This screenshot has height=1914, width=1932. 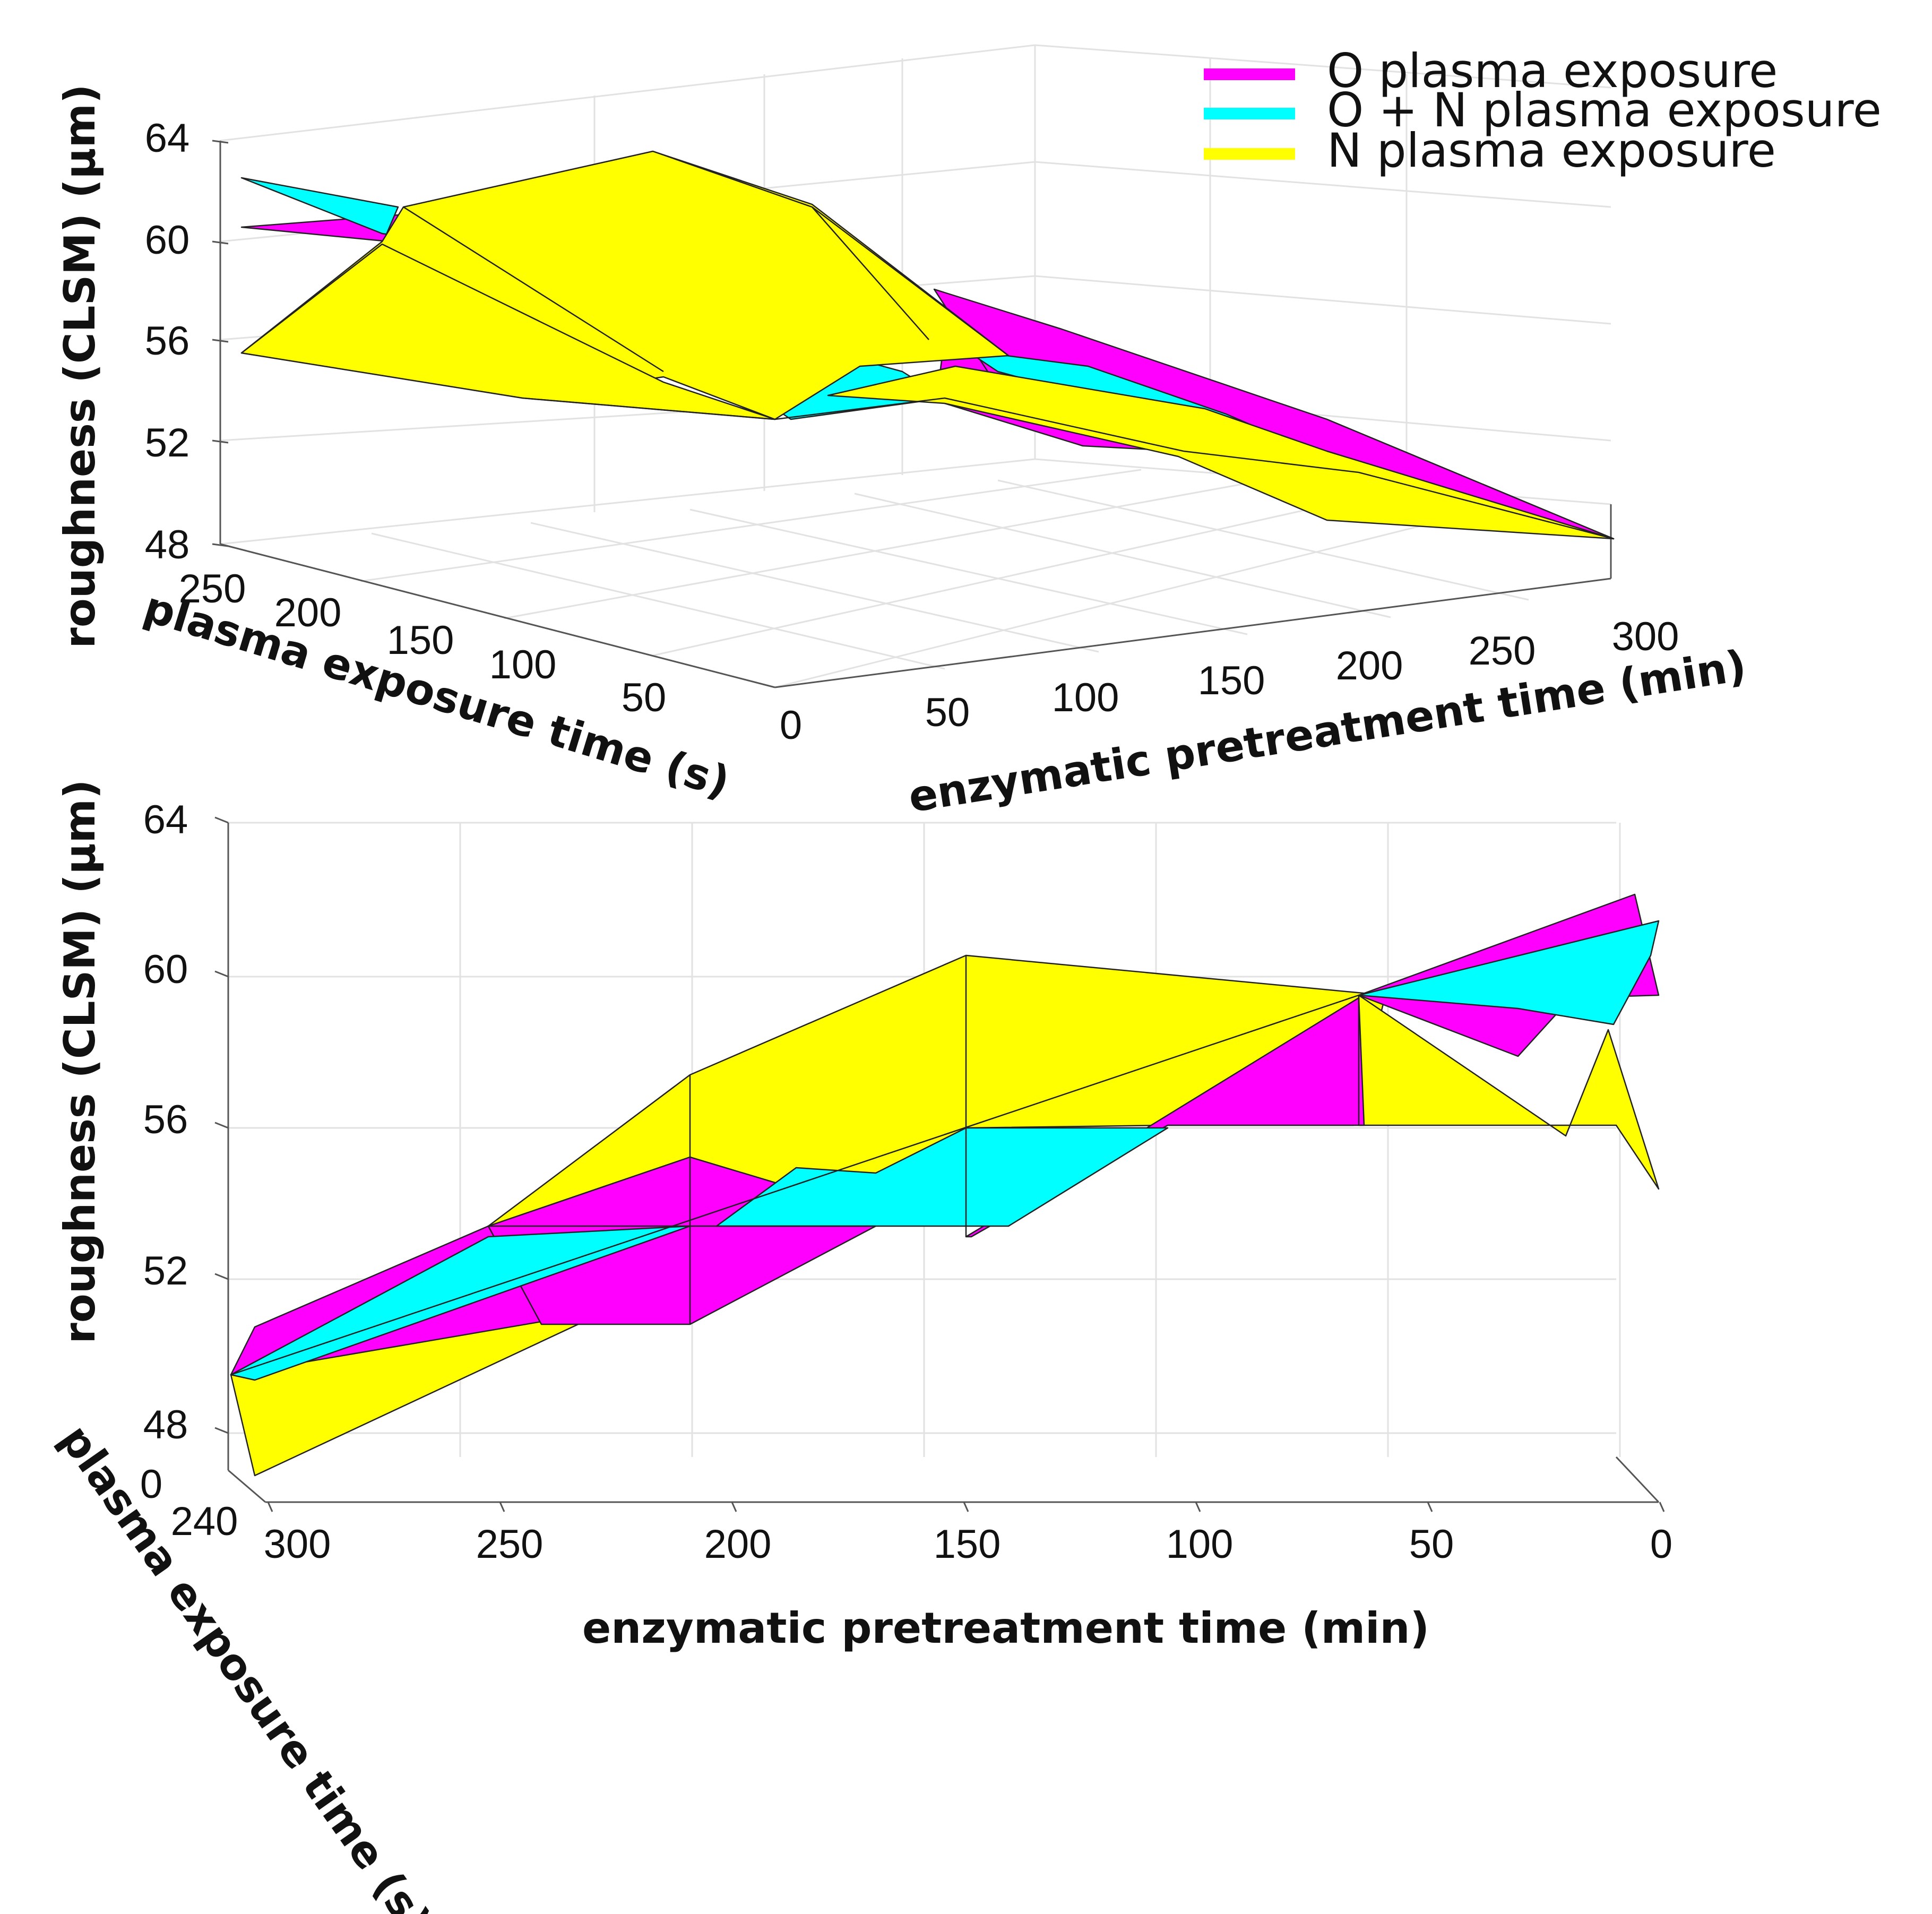 What do you see at coordinates (167, 240) in the screenshot?
I see `top-z-tick-60: 60` at bounding box center [167, 240].